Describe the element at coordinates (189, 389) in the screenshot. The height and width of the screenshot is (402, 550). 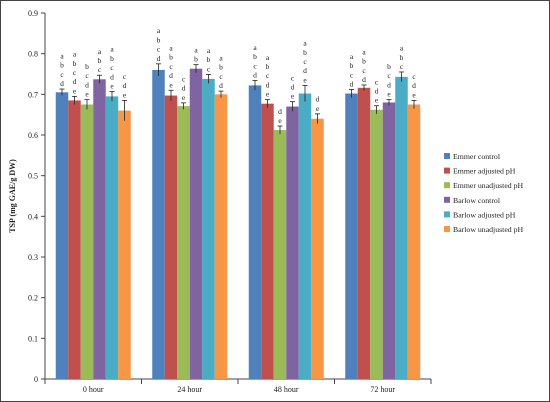
I see `x-tick-label: 24 hour` at that location.